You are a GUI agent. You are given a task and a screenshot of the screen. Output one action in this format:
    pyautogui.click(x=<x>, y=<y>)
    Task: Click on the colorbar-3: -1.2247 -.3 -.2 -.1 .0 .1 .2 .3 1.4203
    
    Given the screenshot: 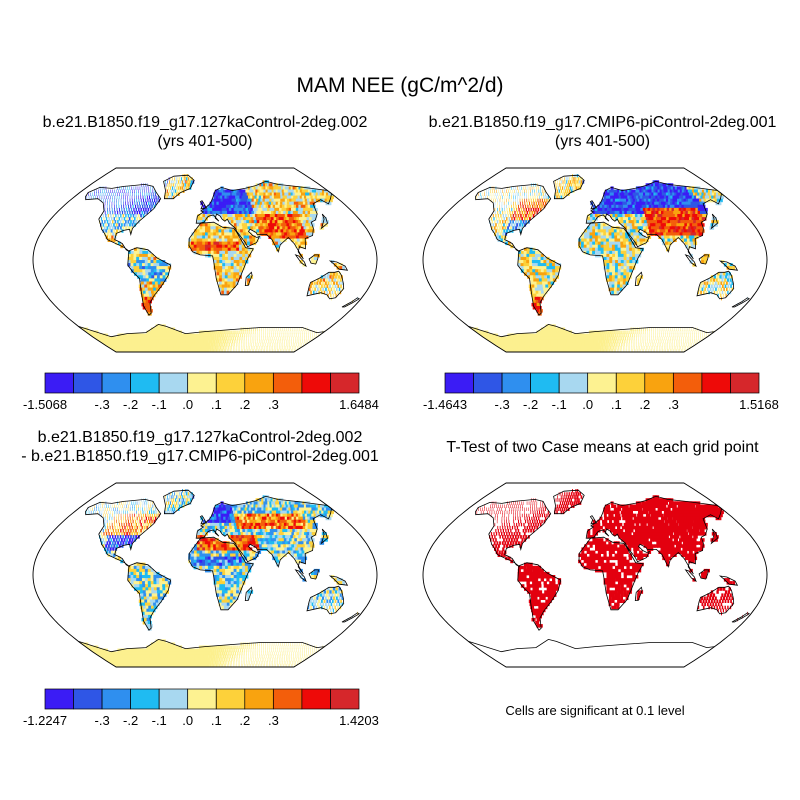 What is the action you would take?
    pyautogui.click(x=201, y=708)
    